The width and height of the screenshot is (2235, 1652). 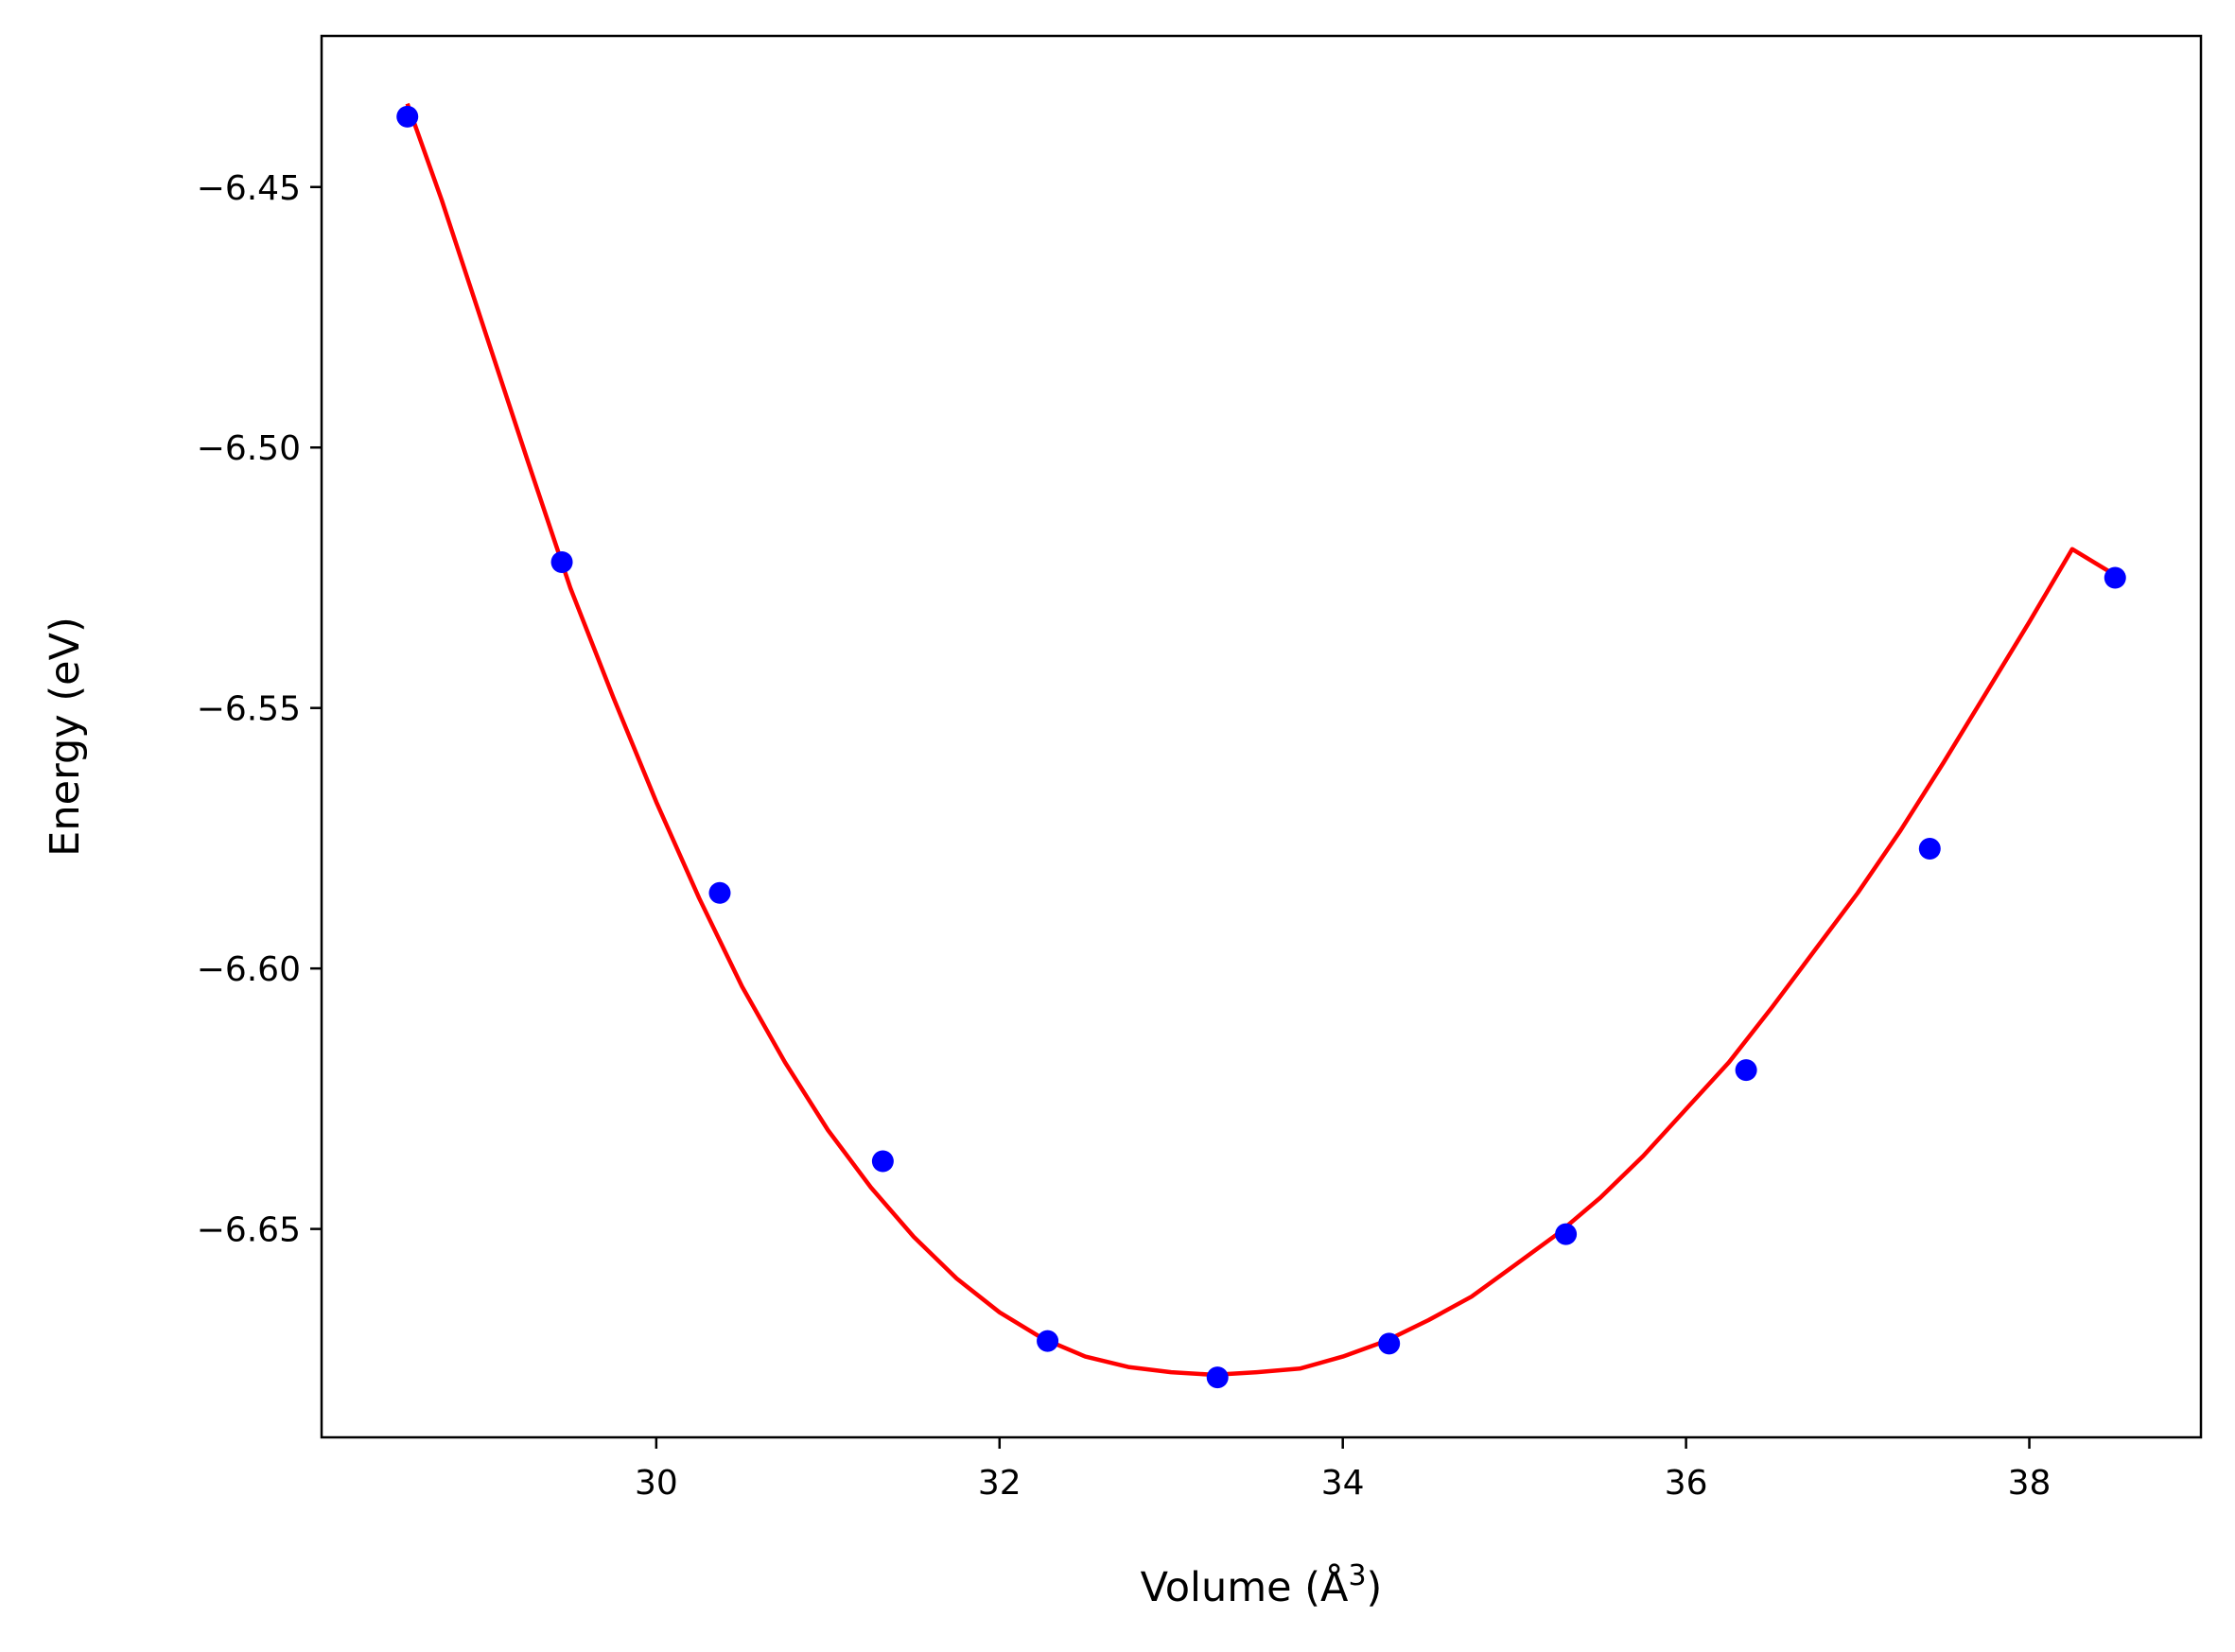 I want to click on x-axis-label: Volume (Å3), so click(x=1262, y=1586).